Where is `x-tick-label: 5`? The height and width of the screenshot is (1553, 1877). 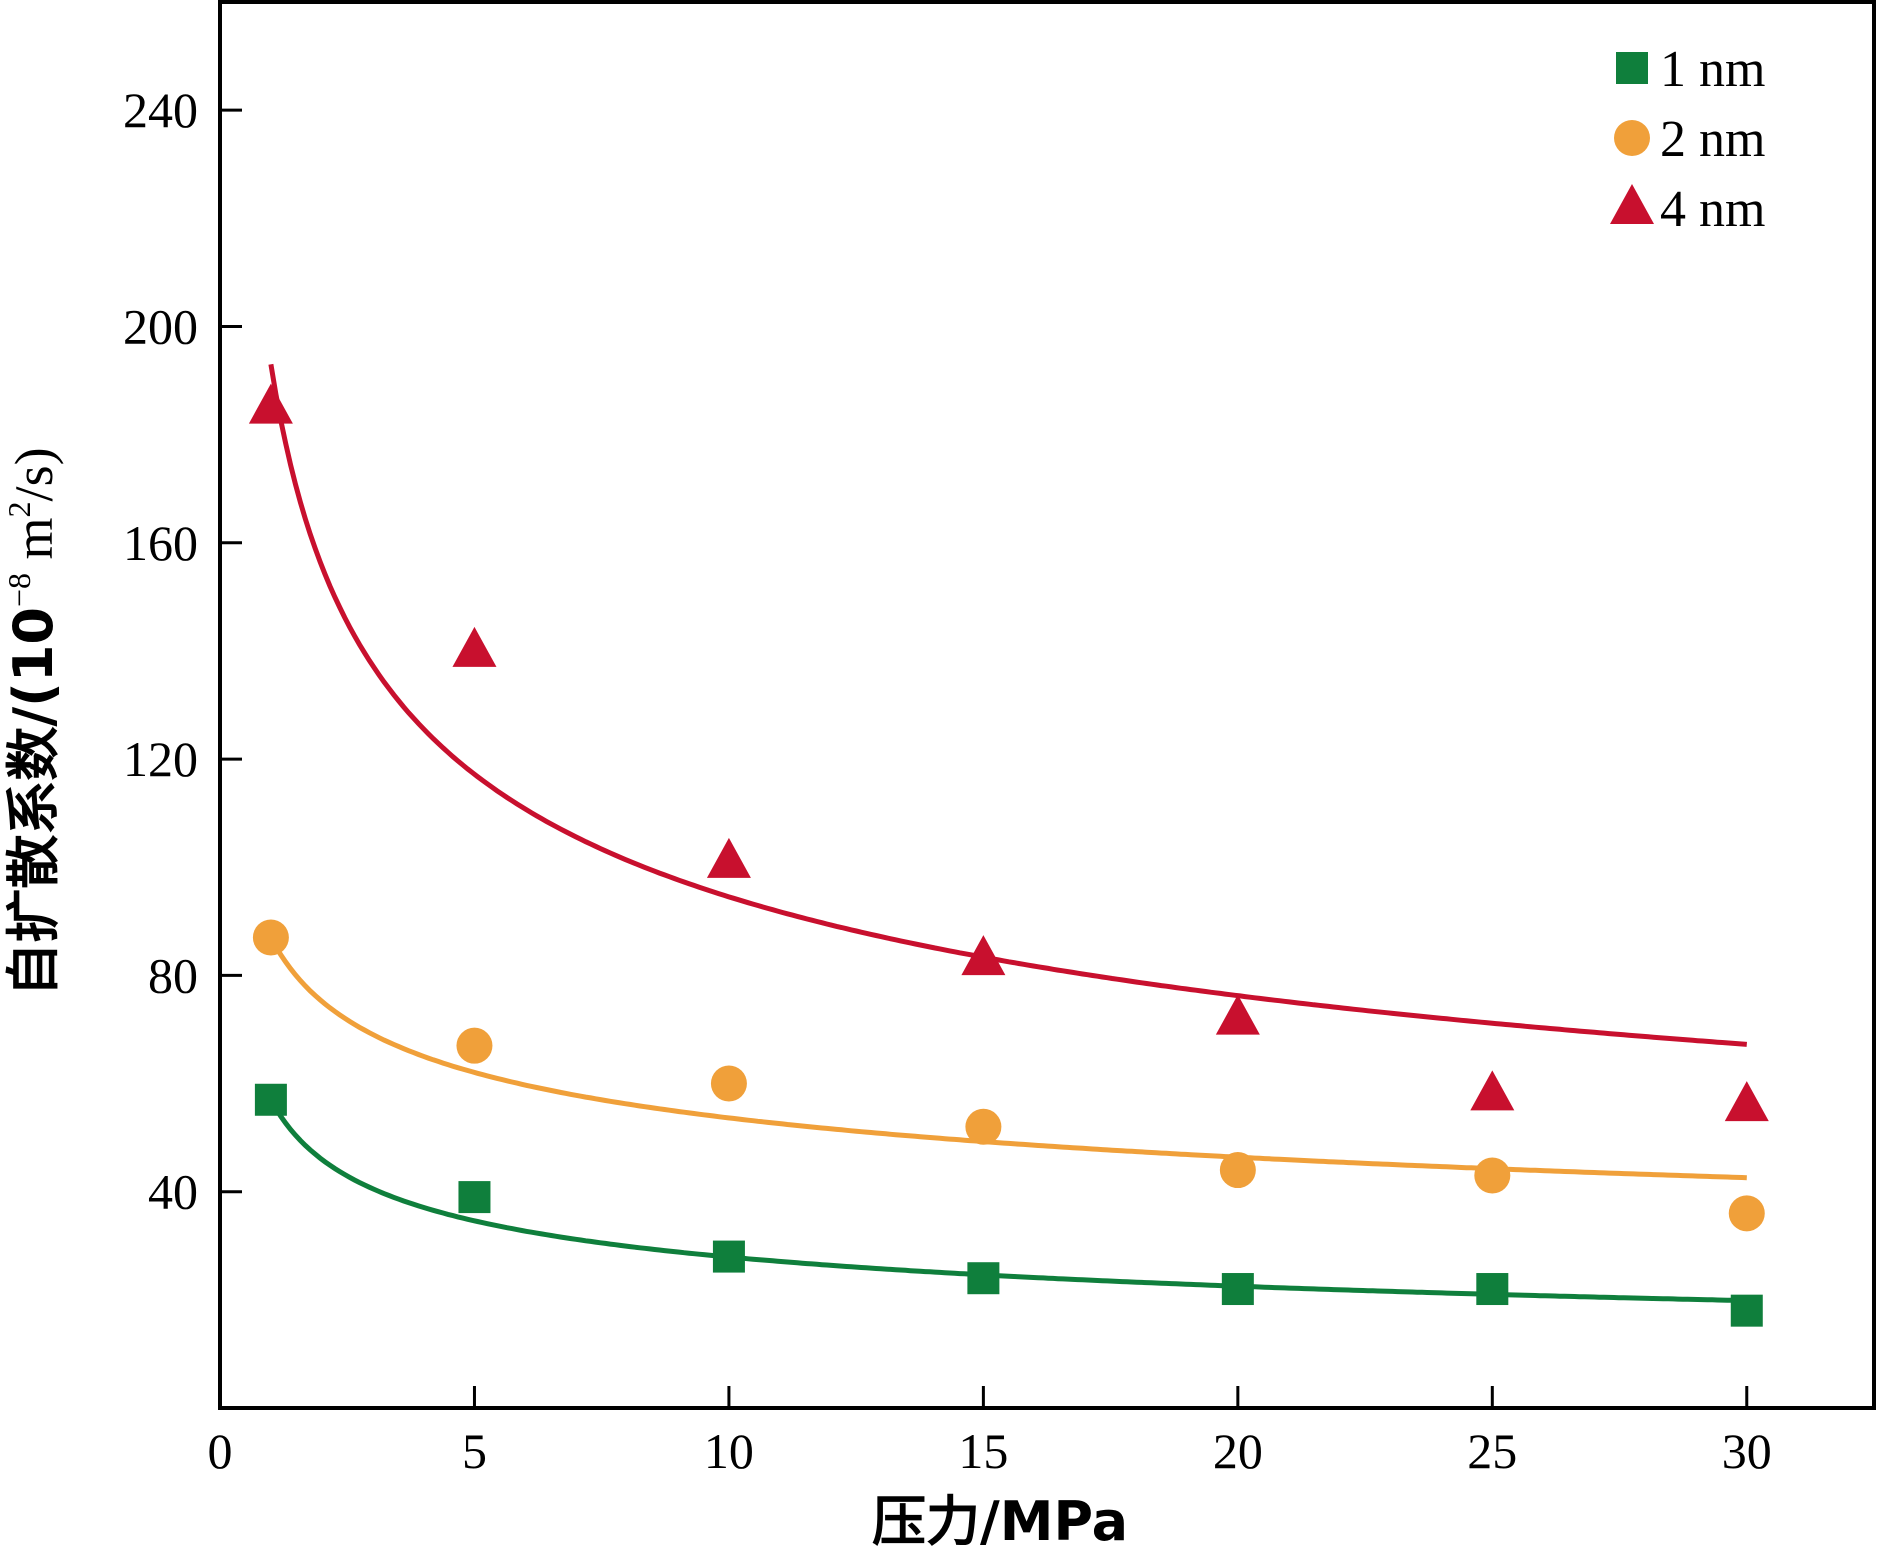 x-tick-label: 5 is located at coordinates (474, 1451).